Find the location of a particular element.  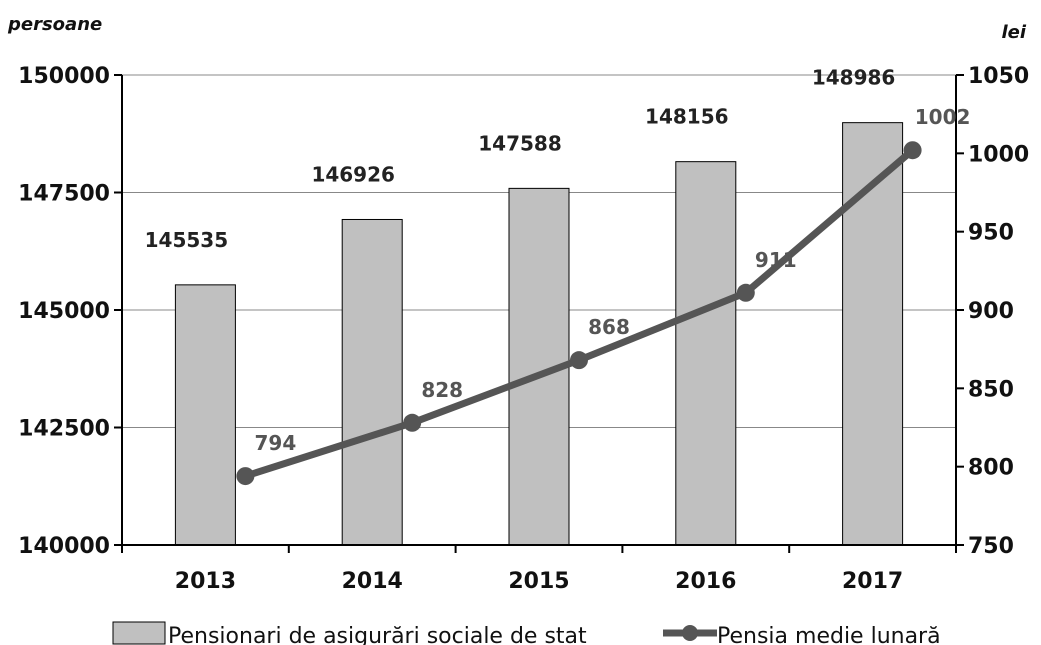

x-tick-label: 2013 is located at coordinates (205, 581).